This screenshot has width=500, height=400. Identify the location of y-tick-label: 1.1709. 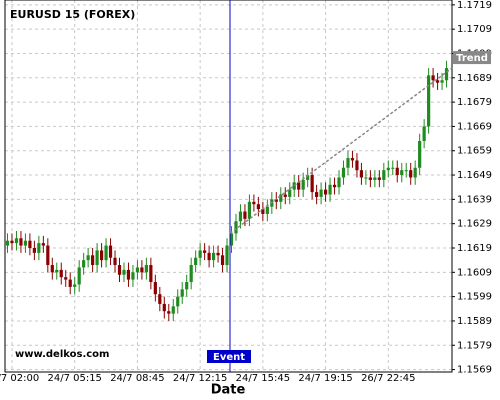
(474, 29).